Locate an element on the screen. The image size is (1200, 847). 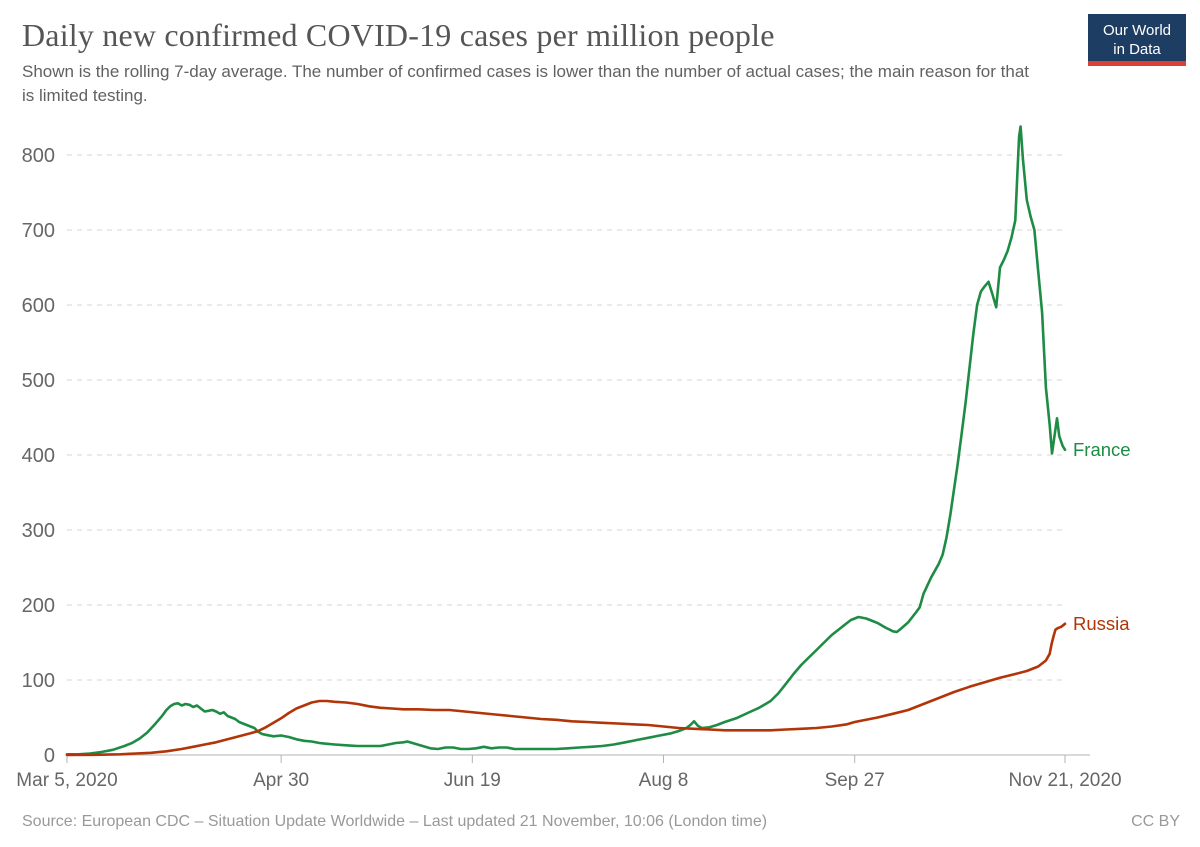
russia-line is located at coordinates (566, 689).